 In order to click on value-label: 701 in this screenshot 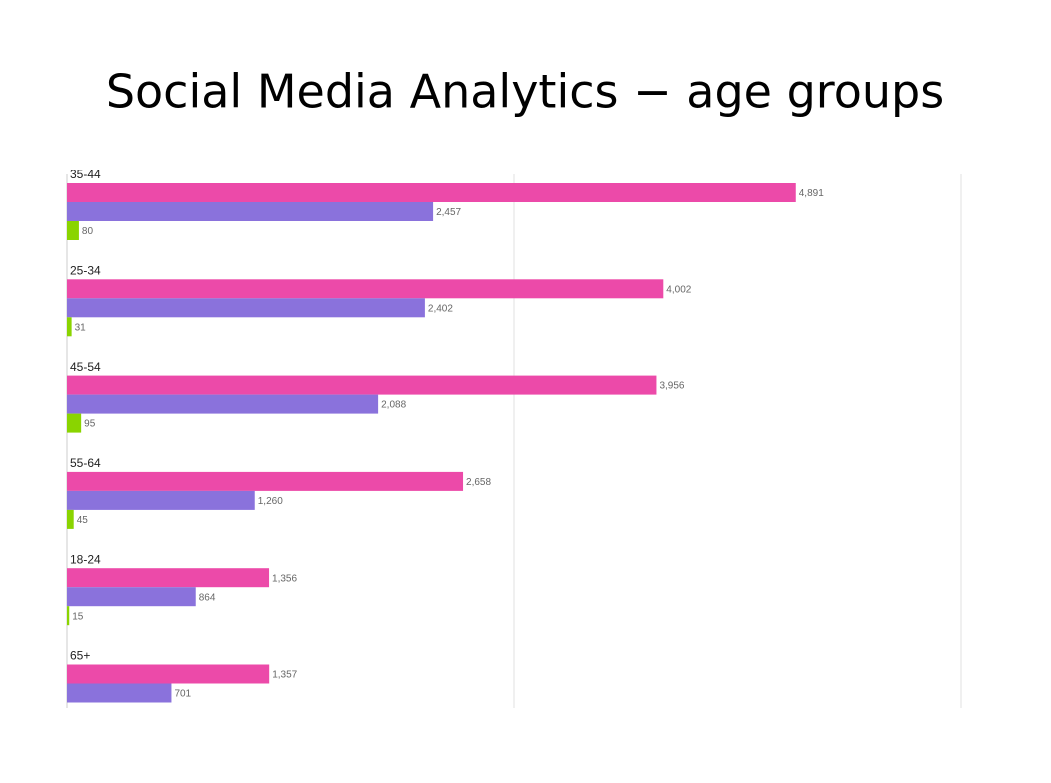, I will do `click(182, 694)`.